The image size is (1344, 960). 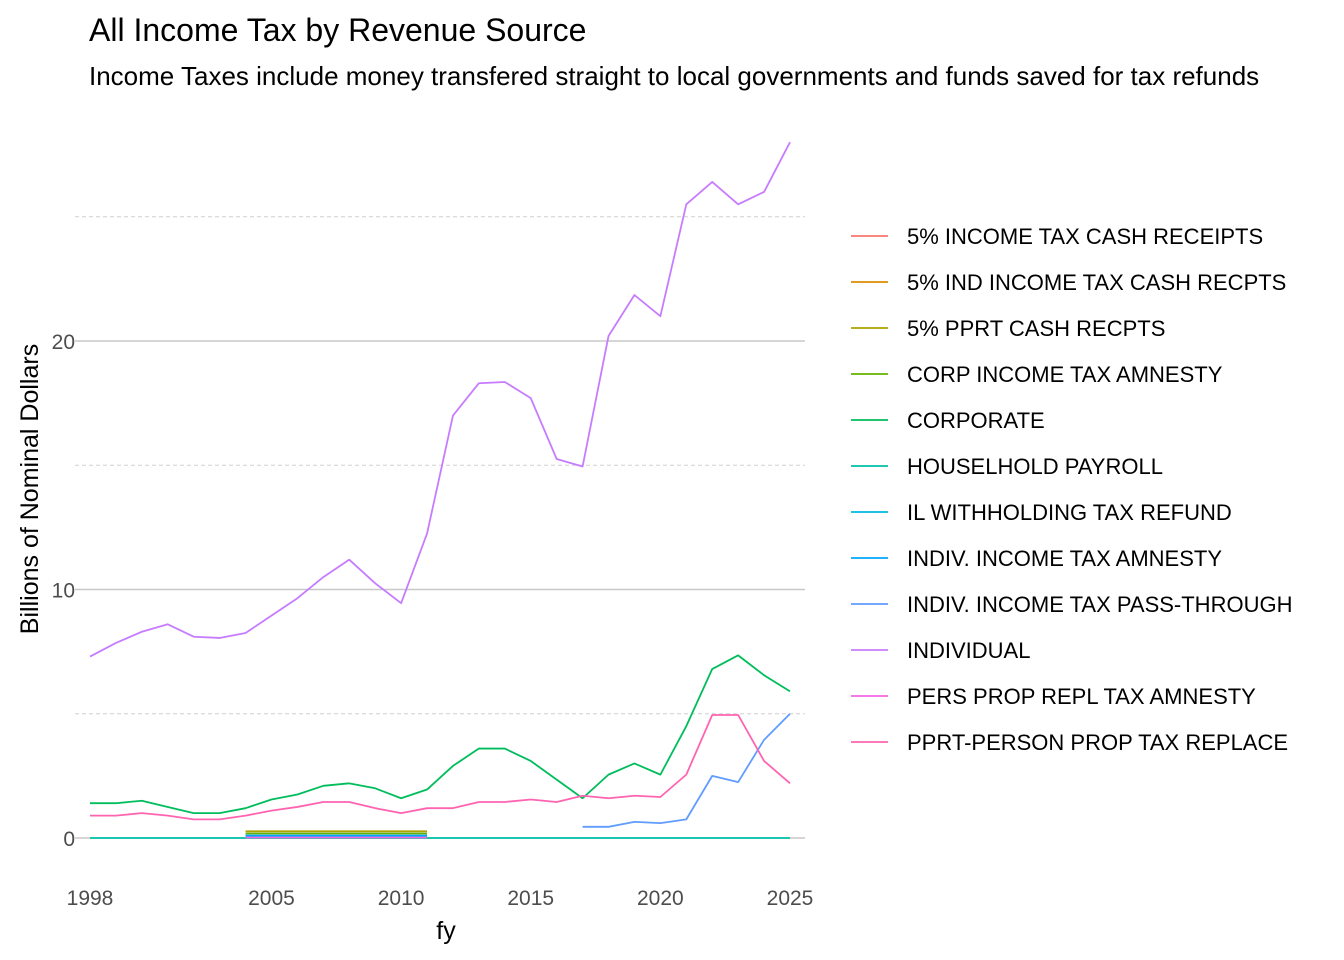 What do you see at coordinates (1065, 374) in the screenshot?
I see `legend-label: CORP INCOME TAX AMNESTY` at bounding box center [1065, 374].